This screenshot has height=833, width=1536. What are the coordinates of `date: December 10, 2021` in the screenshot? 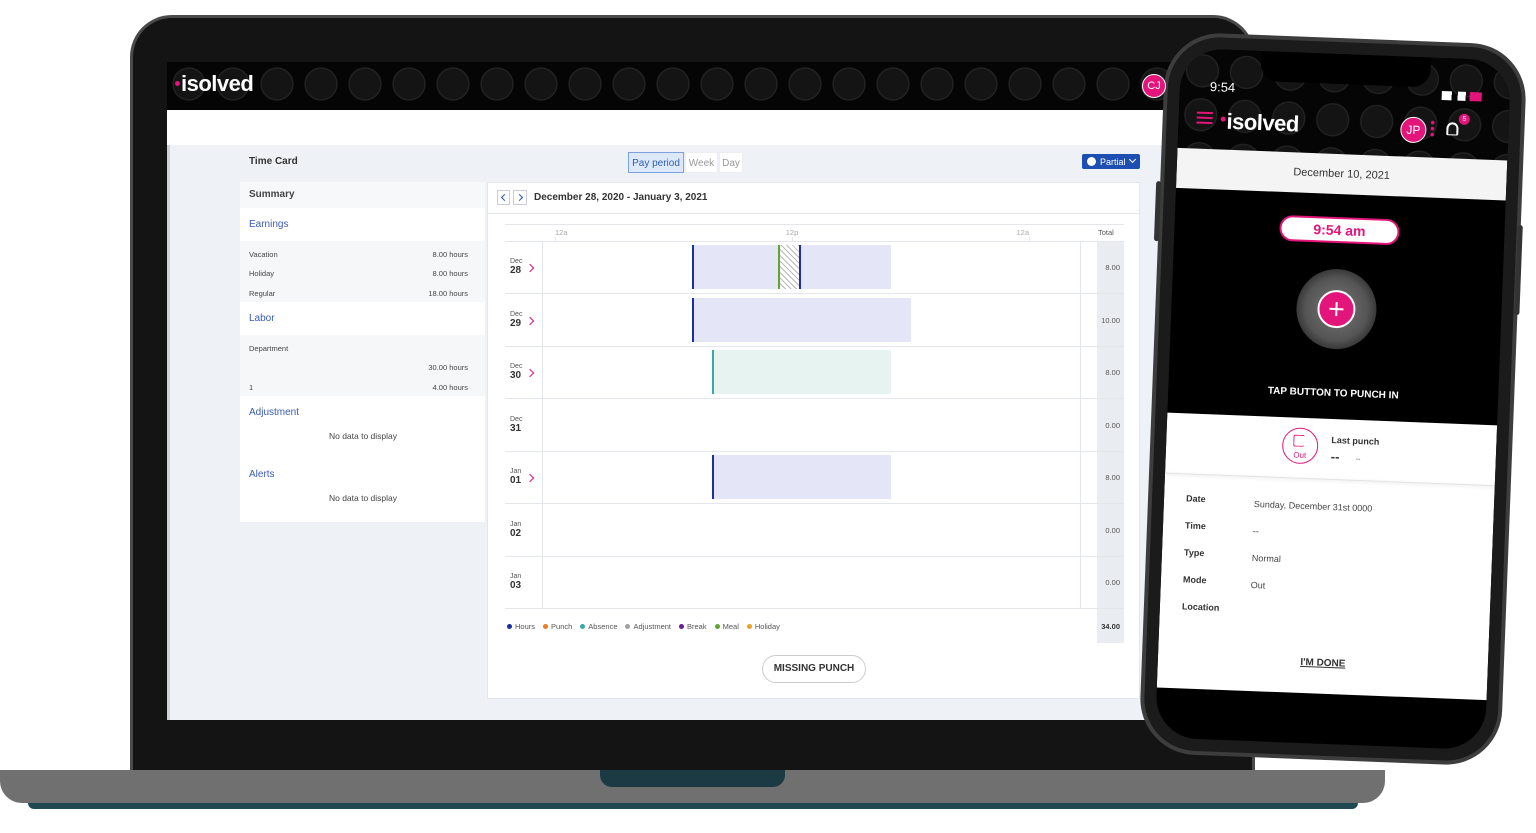 It's located at (1342, 174).